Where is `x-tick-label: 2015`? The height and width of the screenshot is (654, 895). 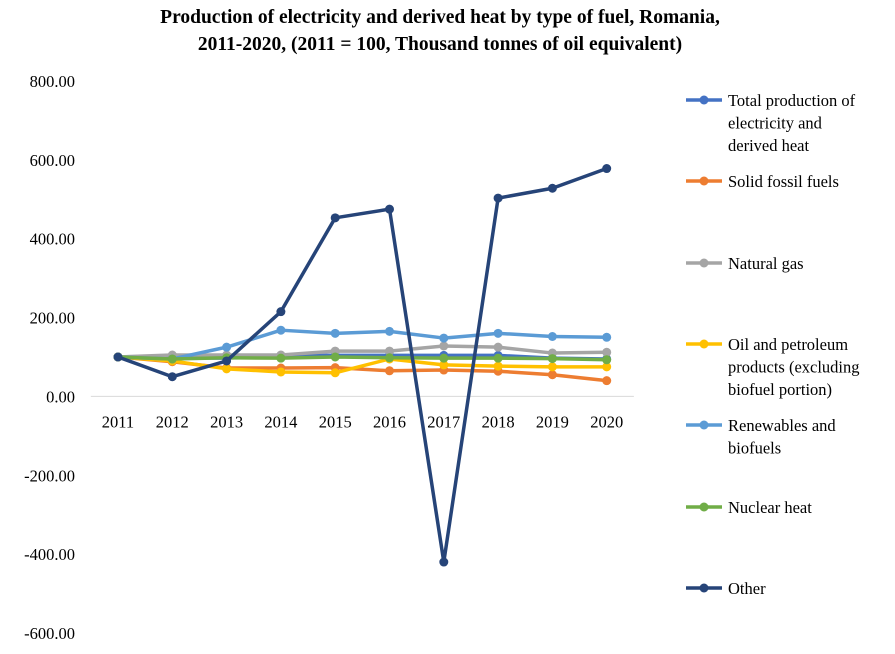 x-tick-label: 2015 is located at coordinates (335, 421).